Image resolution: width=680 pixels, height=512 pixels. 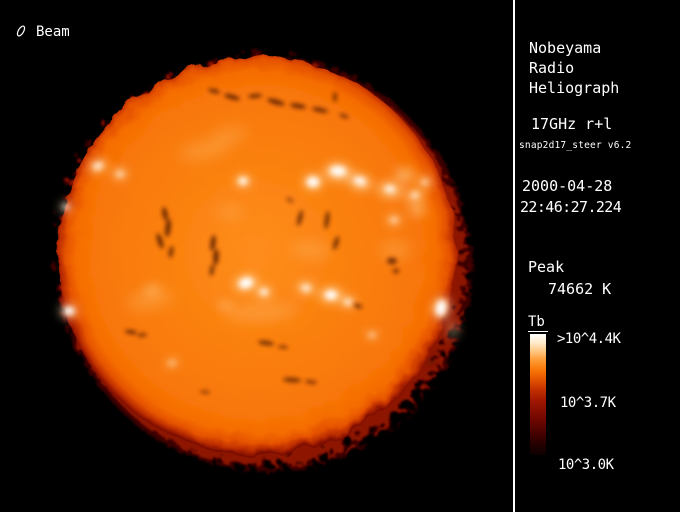 I want to click on observatory-name-line-2: Radio, so click(x=552, y=68).